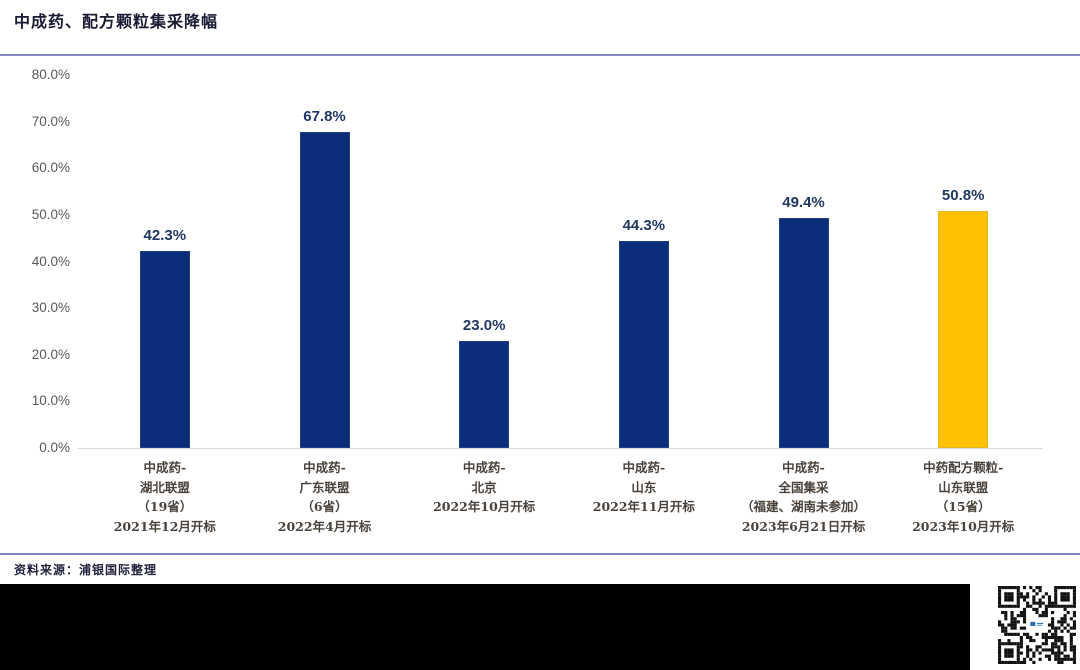 This screenshot has width=1080, height=670. What do you see at coordinates (963, 467) in the screenshot?
I see `x-axis-category-line: 中药配方颗粒-` at bounding box center [963, 467].